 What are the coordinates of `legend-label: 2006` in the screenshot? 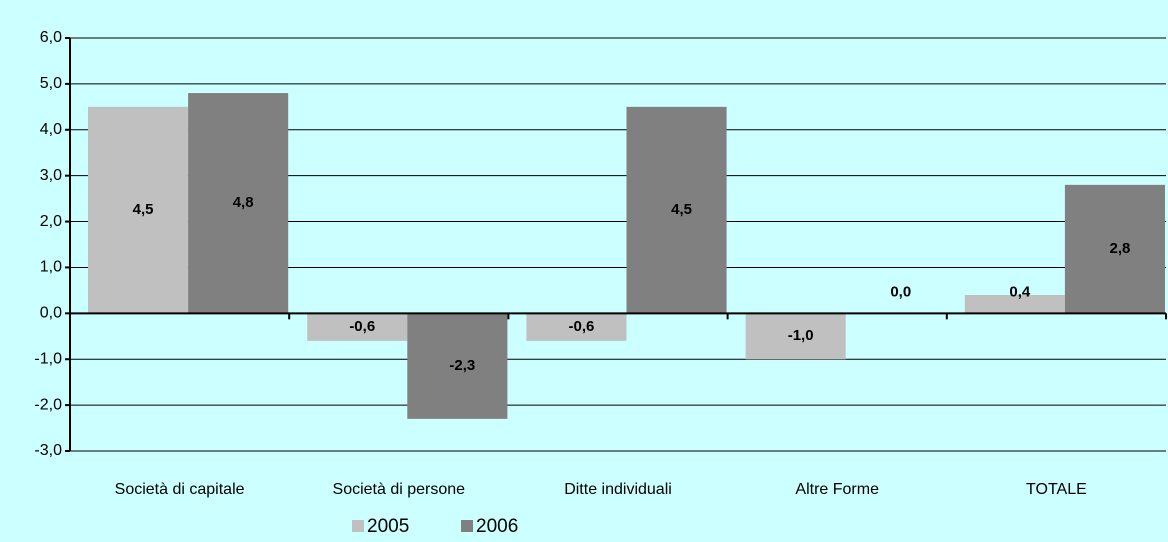 It's located at (497, 526).